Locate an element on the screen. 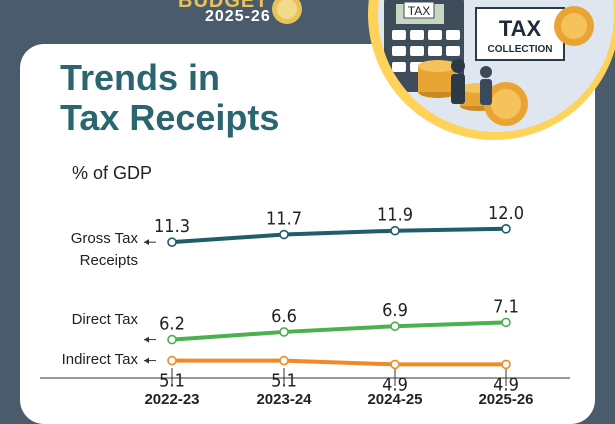 The height and width of the screenshot is (424, 615). large-coin-icon is located at coordinates (539, 66).